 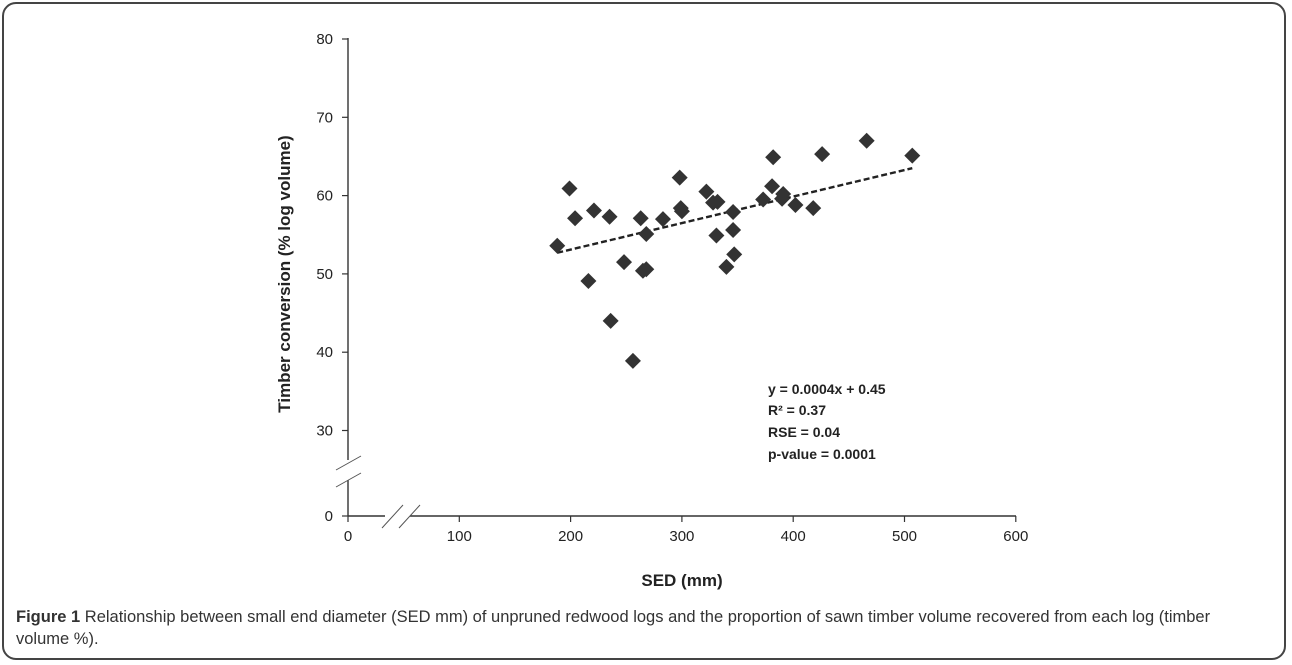 What do you see at coordinates (401, 516) in the screenshot?
I see `x-axis-break-mark` at bounding box center [401, 516].